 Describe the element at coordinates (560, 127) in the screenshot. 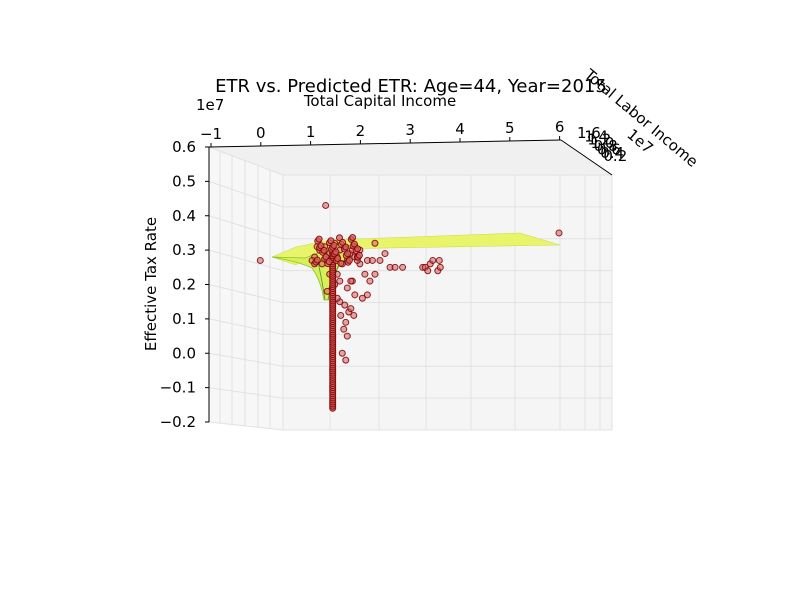

I see `x-tick-label: 6` at that location.